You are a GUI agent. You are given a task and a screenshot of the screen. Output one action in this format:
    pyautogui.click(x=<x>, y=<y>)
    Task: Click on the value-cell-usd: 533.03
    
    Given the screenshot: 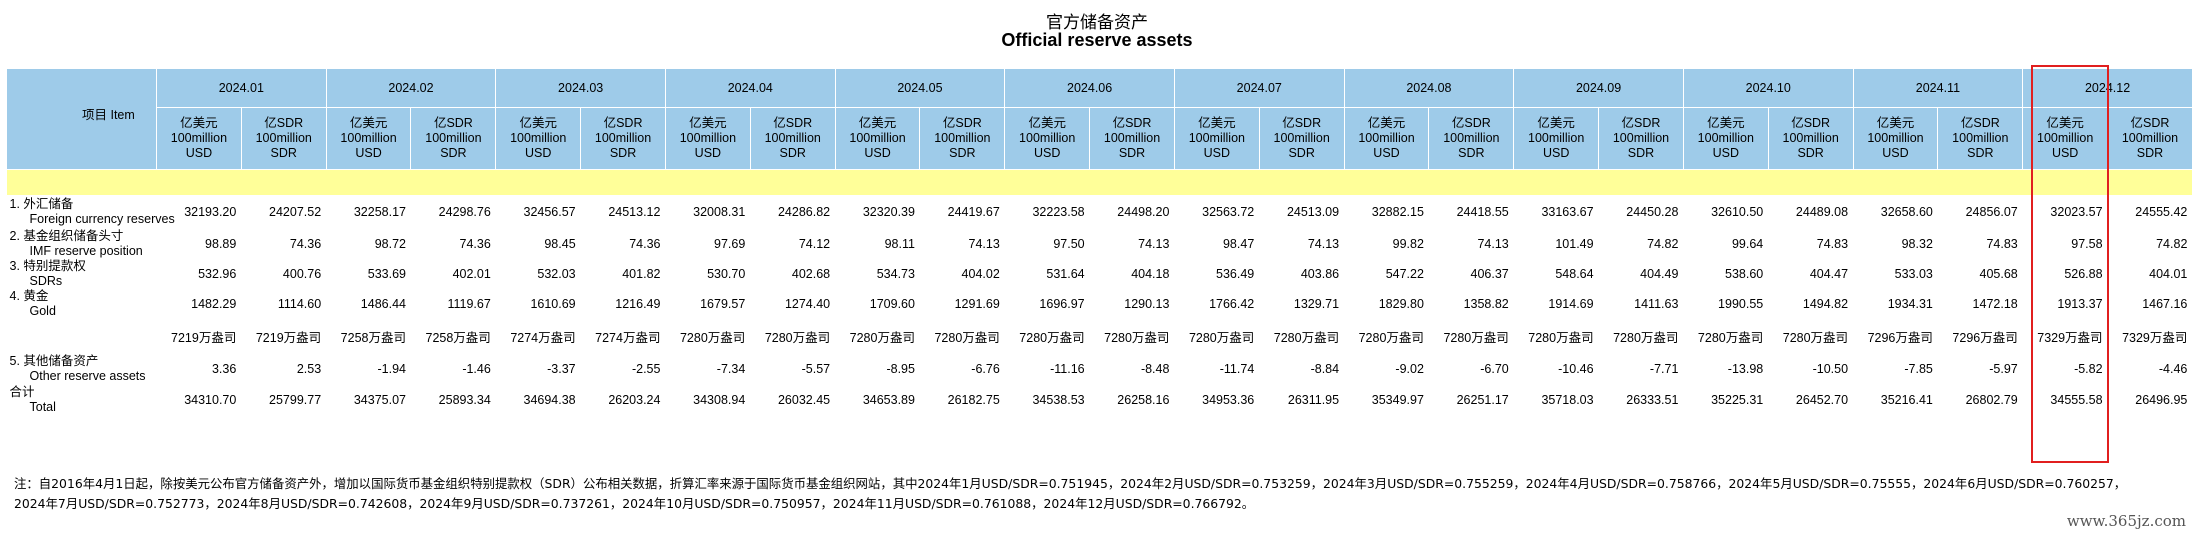 What is the action you would take?
    pyautogui.click(x=1913, y=274)
    